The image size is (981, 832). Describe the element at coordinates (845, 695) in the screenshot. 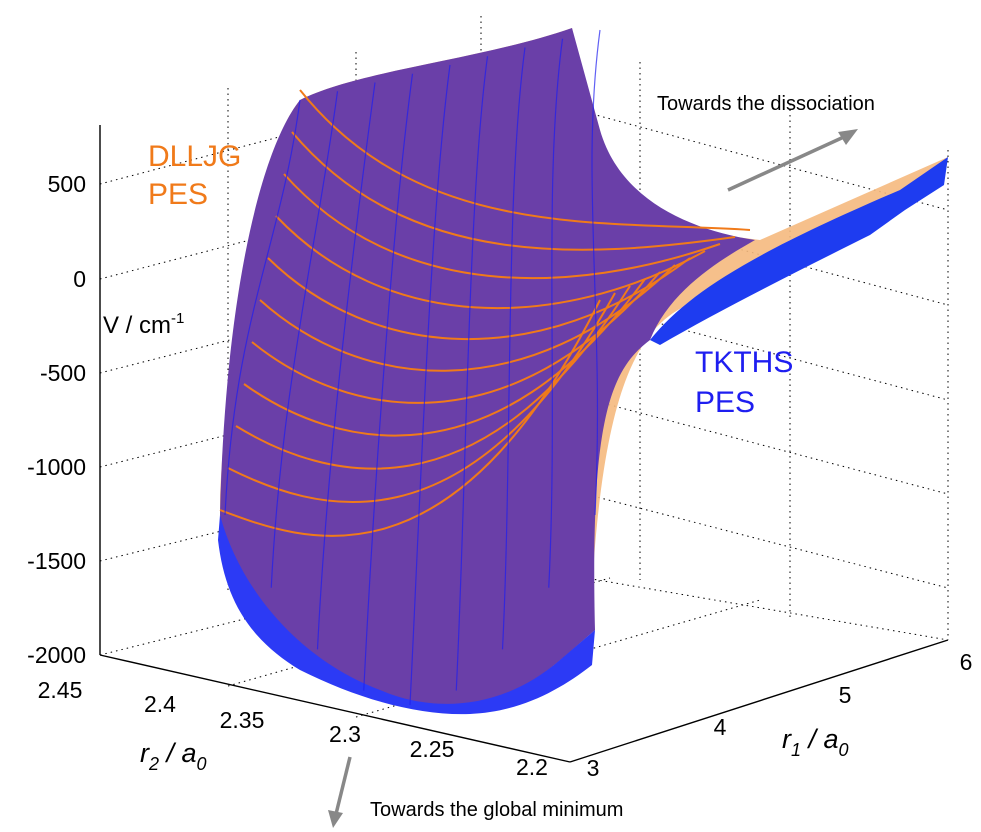

I see `r1-tick-5: 5` at that location.